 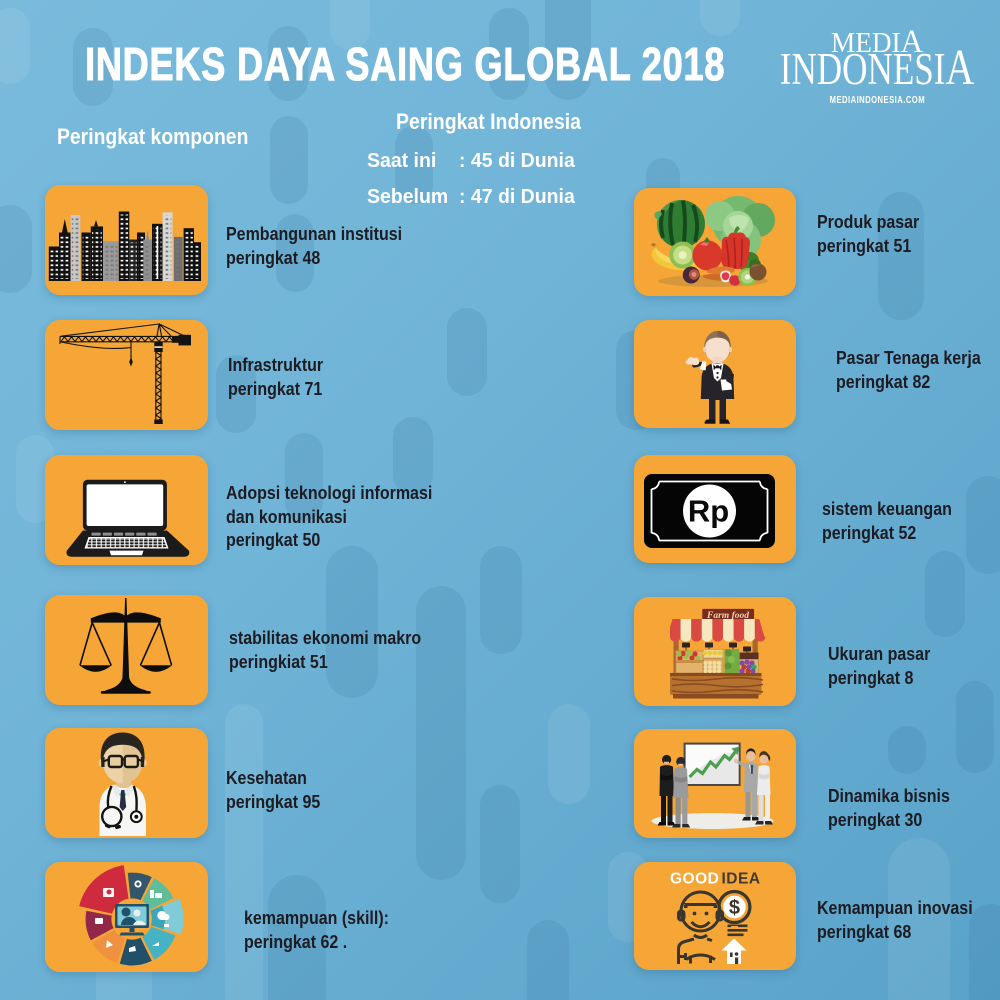 I want to click on svg-text: Rp, so click(x=708, y=511).